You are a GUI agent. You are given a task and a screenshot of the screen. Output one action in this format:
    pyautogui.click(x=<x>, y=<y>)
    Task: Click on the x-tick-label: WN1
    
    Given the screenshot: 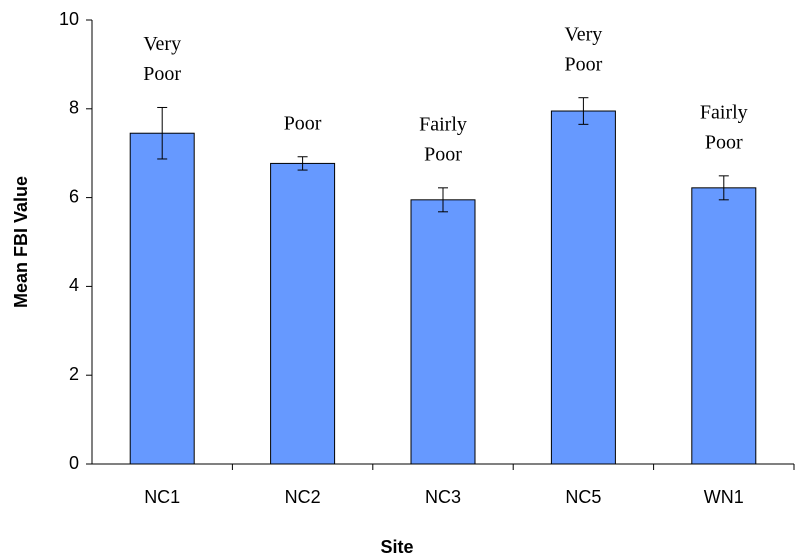 What is the action you would take?
    pyautogui.click(x=724, y=497)
    